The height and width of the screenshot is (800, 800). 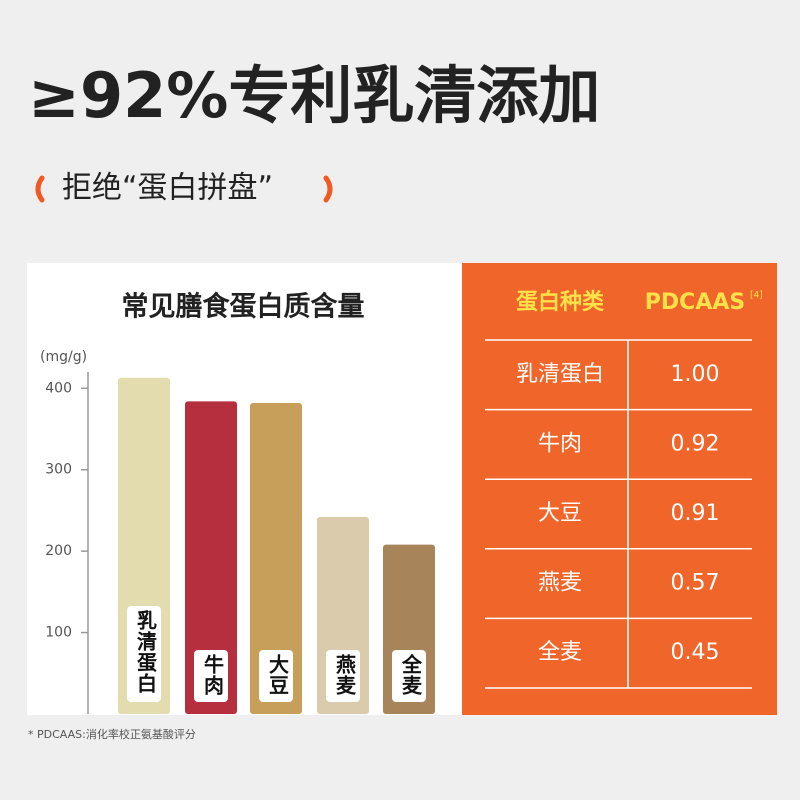 What do you see at coordinates (560, 443) in the screenshot?
I see `table-cell: 牛肉` at bounding box center [560, 443].